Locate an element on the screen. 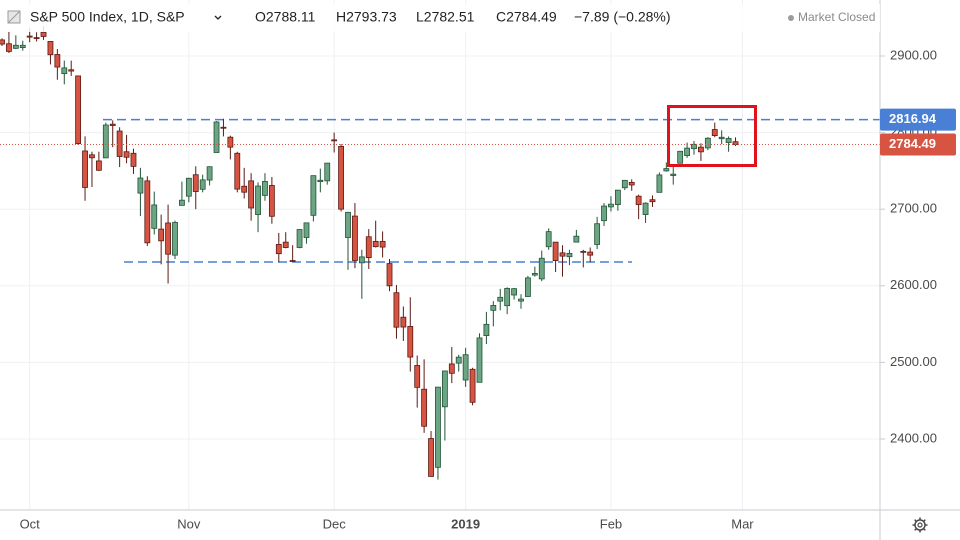  y-tick-label: 2400.00 is located at coordinates (913, 437).